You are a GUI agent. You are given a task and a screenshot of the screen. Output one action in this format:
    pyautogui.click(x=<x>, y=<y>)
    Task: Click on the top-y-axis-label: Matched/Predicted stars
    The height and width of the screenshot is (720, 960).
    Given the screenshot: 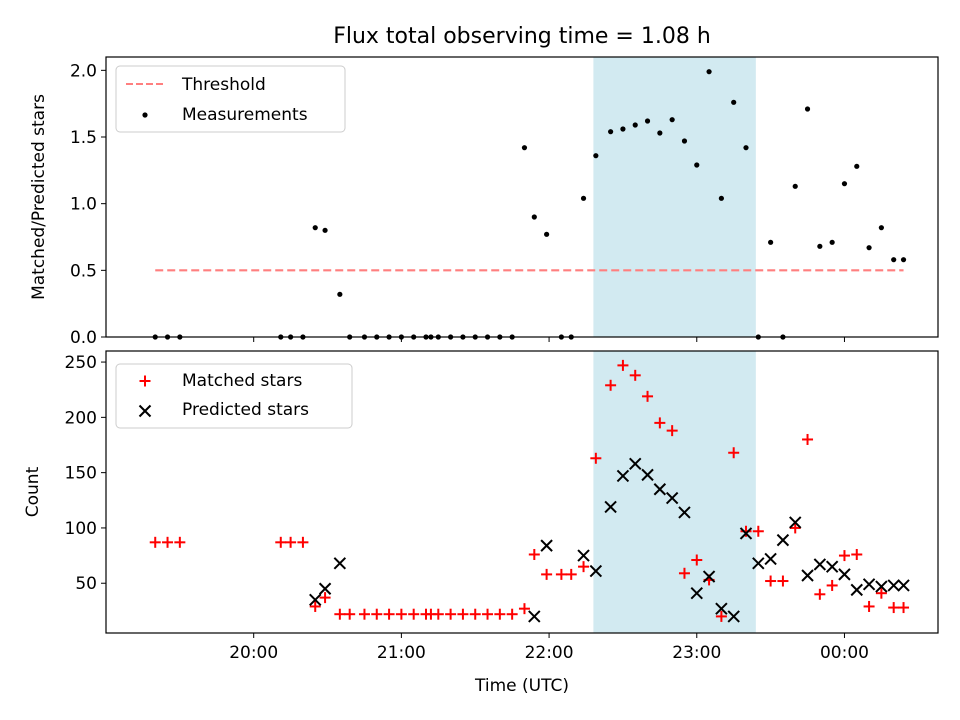 What is the action you would take?
    pyautogui.click(x=39, y=197)
    